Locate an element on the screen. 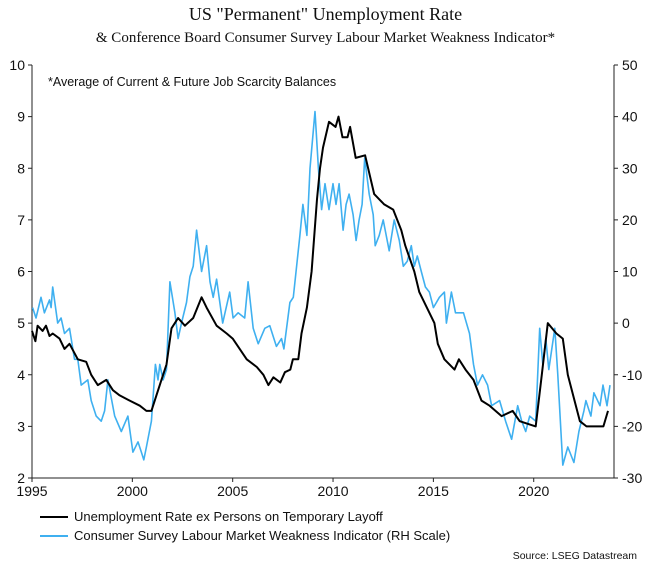 This screenshot has height=570, width=651. x-tick-label: 2015 is located at coordinates (433, 491).